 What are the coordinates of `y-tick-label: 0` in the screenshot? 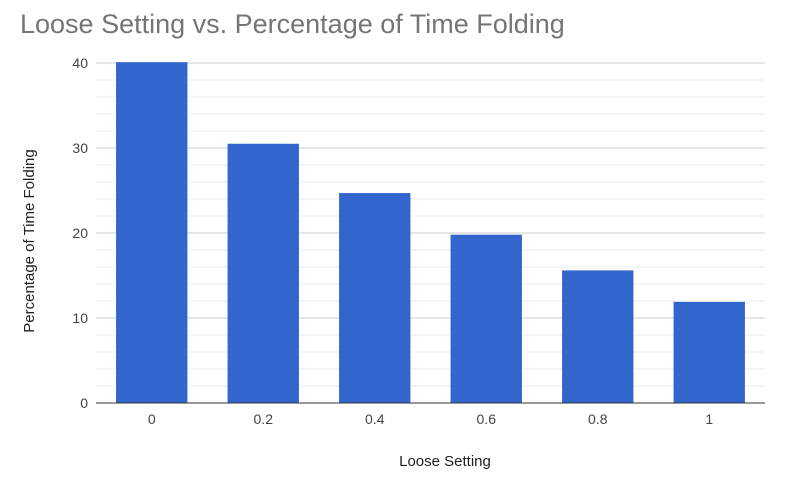 It's located at (84, 403).